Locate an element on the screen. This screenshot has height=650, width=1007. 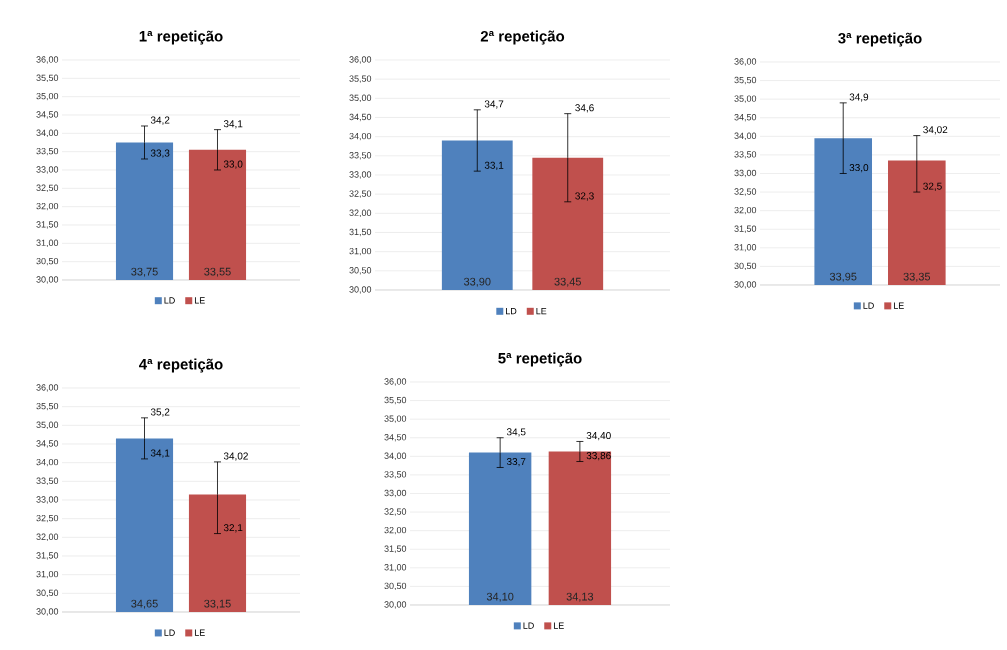
annotation: 34,6 is located at coordinates (584, 108).